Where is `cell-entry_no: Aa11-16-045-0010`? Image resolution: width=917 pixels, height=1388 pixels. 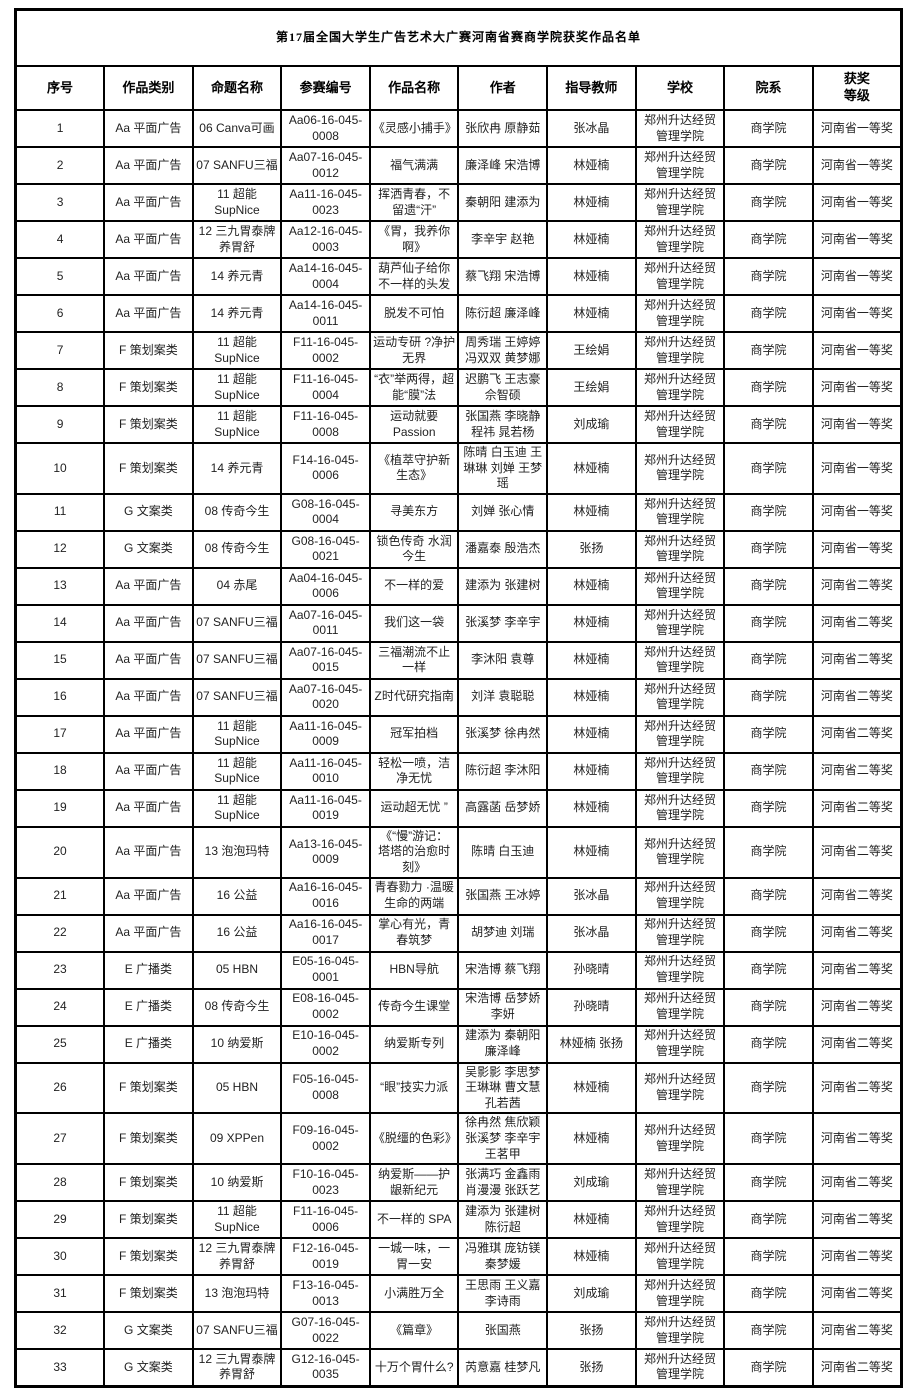 cell-entry_no: Aa11-16-045-0010 is located at coordinates (325, 771).